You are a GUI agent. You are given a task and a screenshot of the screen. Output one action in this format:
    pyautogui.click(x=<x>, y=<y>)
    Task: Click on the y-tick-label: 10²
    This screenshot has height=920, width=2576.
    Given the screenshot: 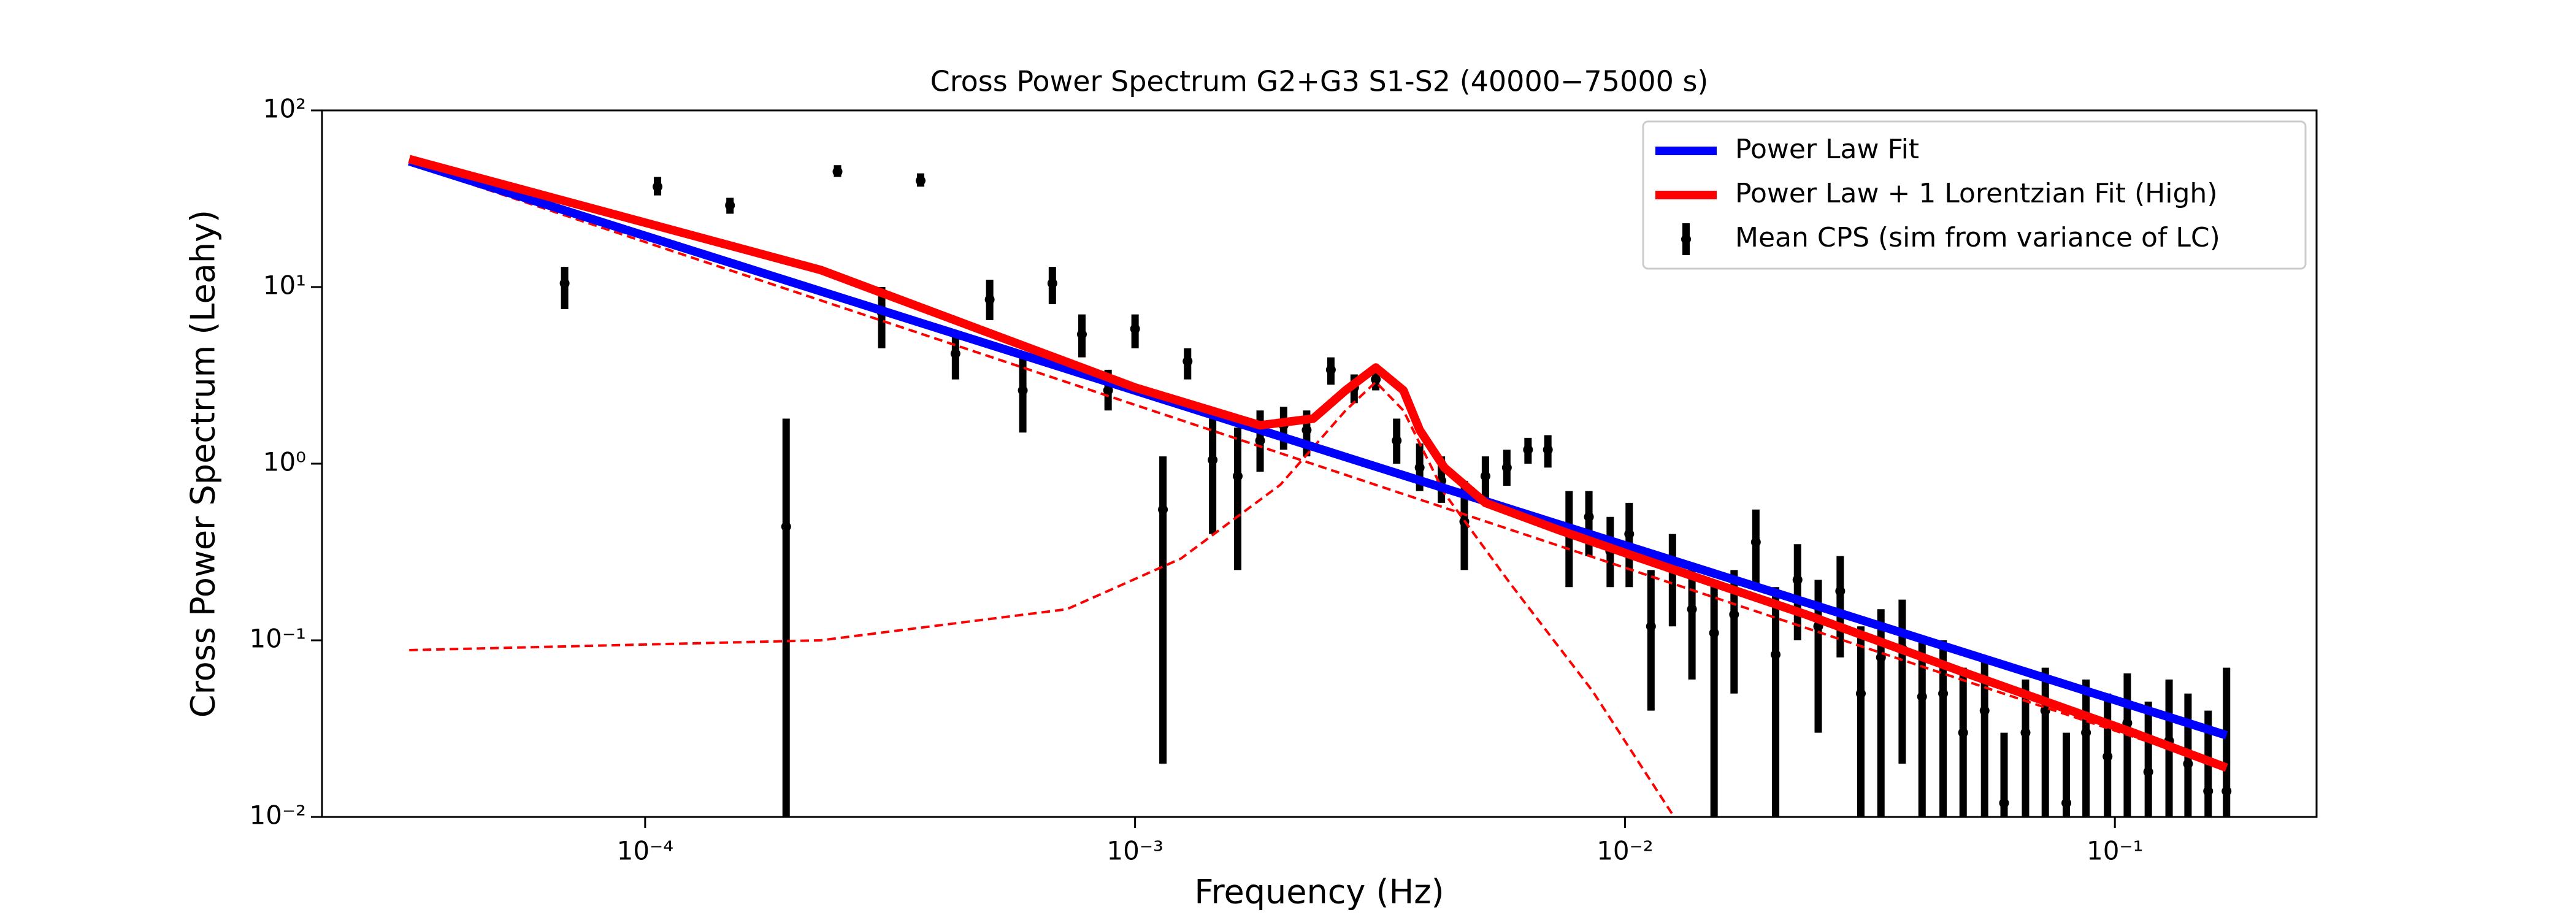 What is the action you would take?
    pyautogui.click(x=284, y=109)
    